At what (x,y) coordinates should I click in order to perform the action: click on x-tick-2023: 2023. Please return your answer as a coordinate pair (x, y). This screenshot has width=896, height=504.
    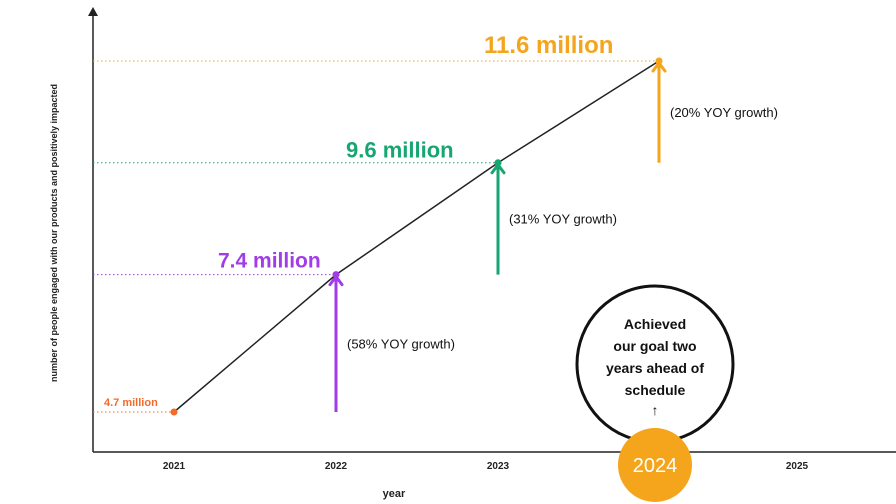
    Looking at the image, I should click on (498, 466).